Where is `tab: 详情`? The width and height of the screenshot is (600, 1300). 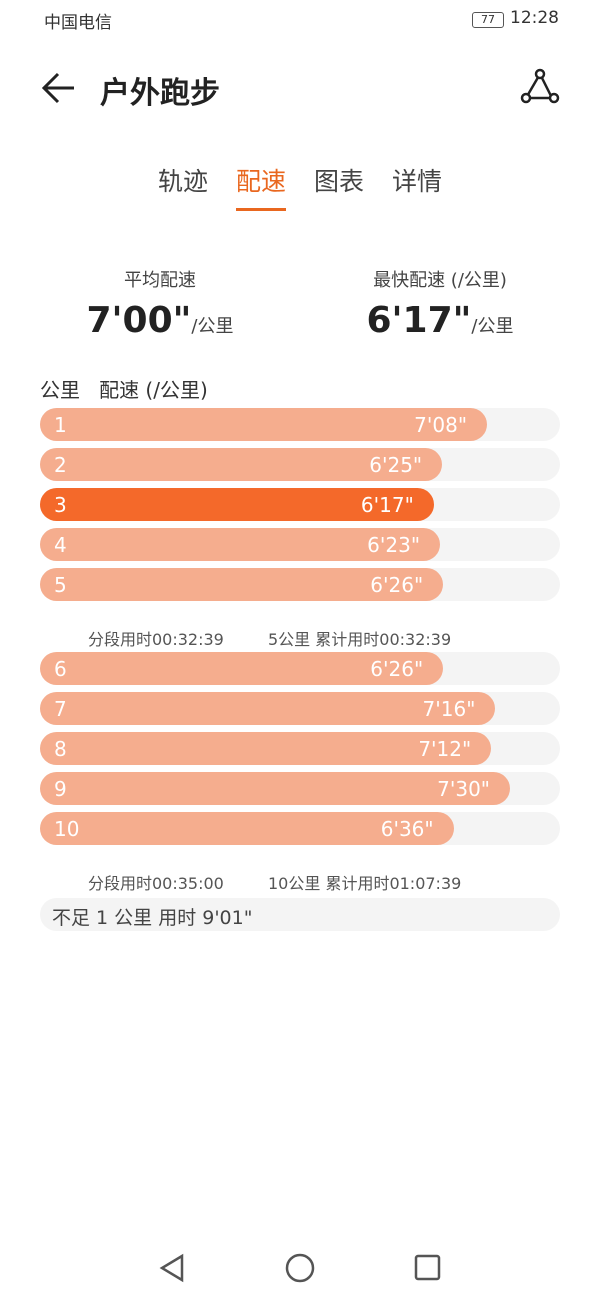
tab: 详情 is located at coordinates (417, 181).